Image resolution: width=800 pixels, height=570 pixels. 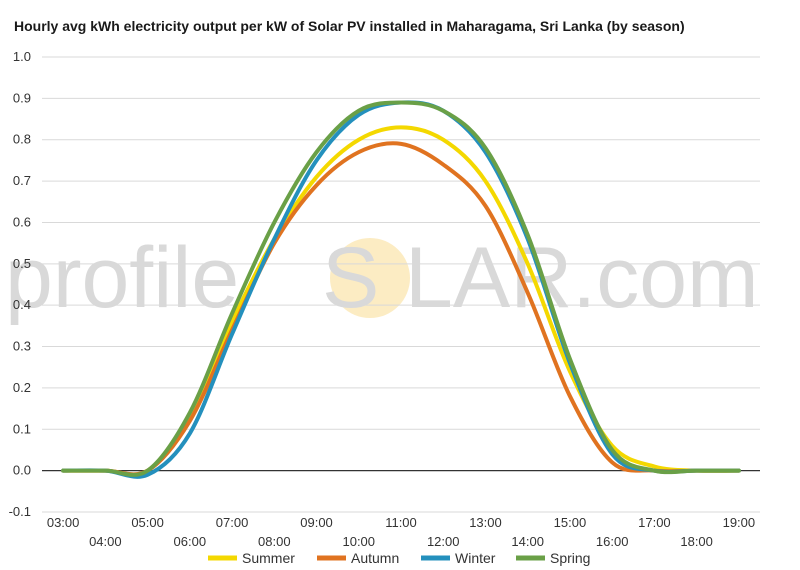 What do you see at coordinates (570, 558) in the screenshot?
I see `legend-label-spring: Spring` at bounding box center [570, 558].